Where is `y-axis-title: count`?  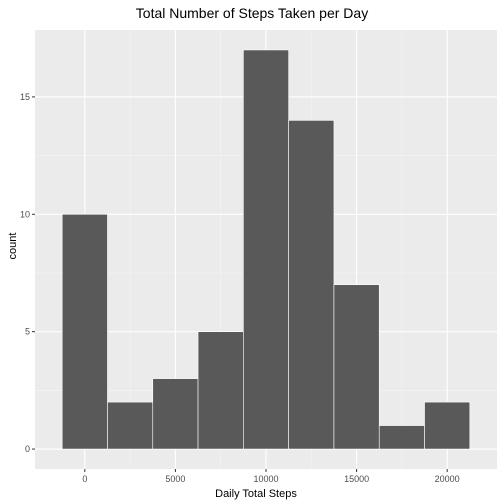 y-axis-title: count is located at coordinates (13, 246).